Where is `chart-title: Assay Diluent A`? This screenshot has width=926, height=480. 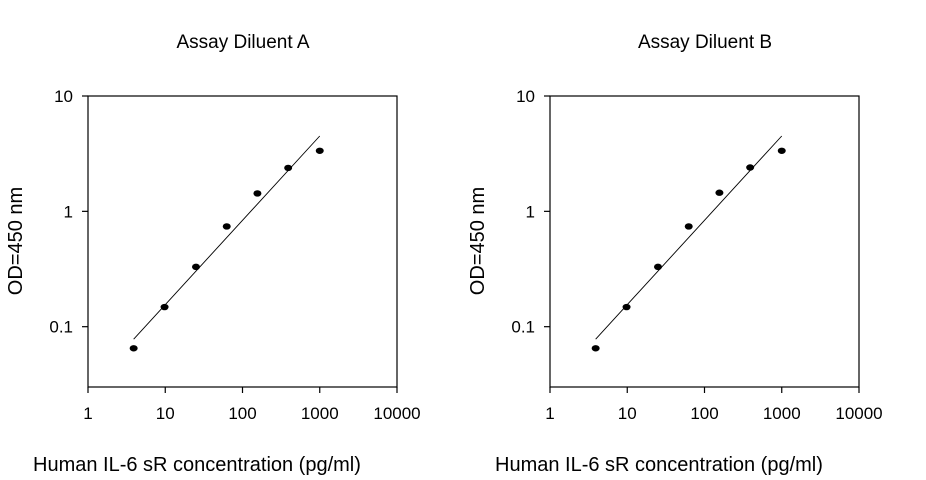
chart-title: Assay Diluent A is located at coordinates (242, 42).